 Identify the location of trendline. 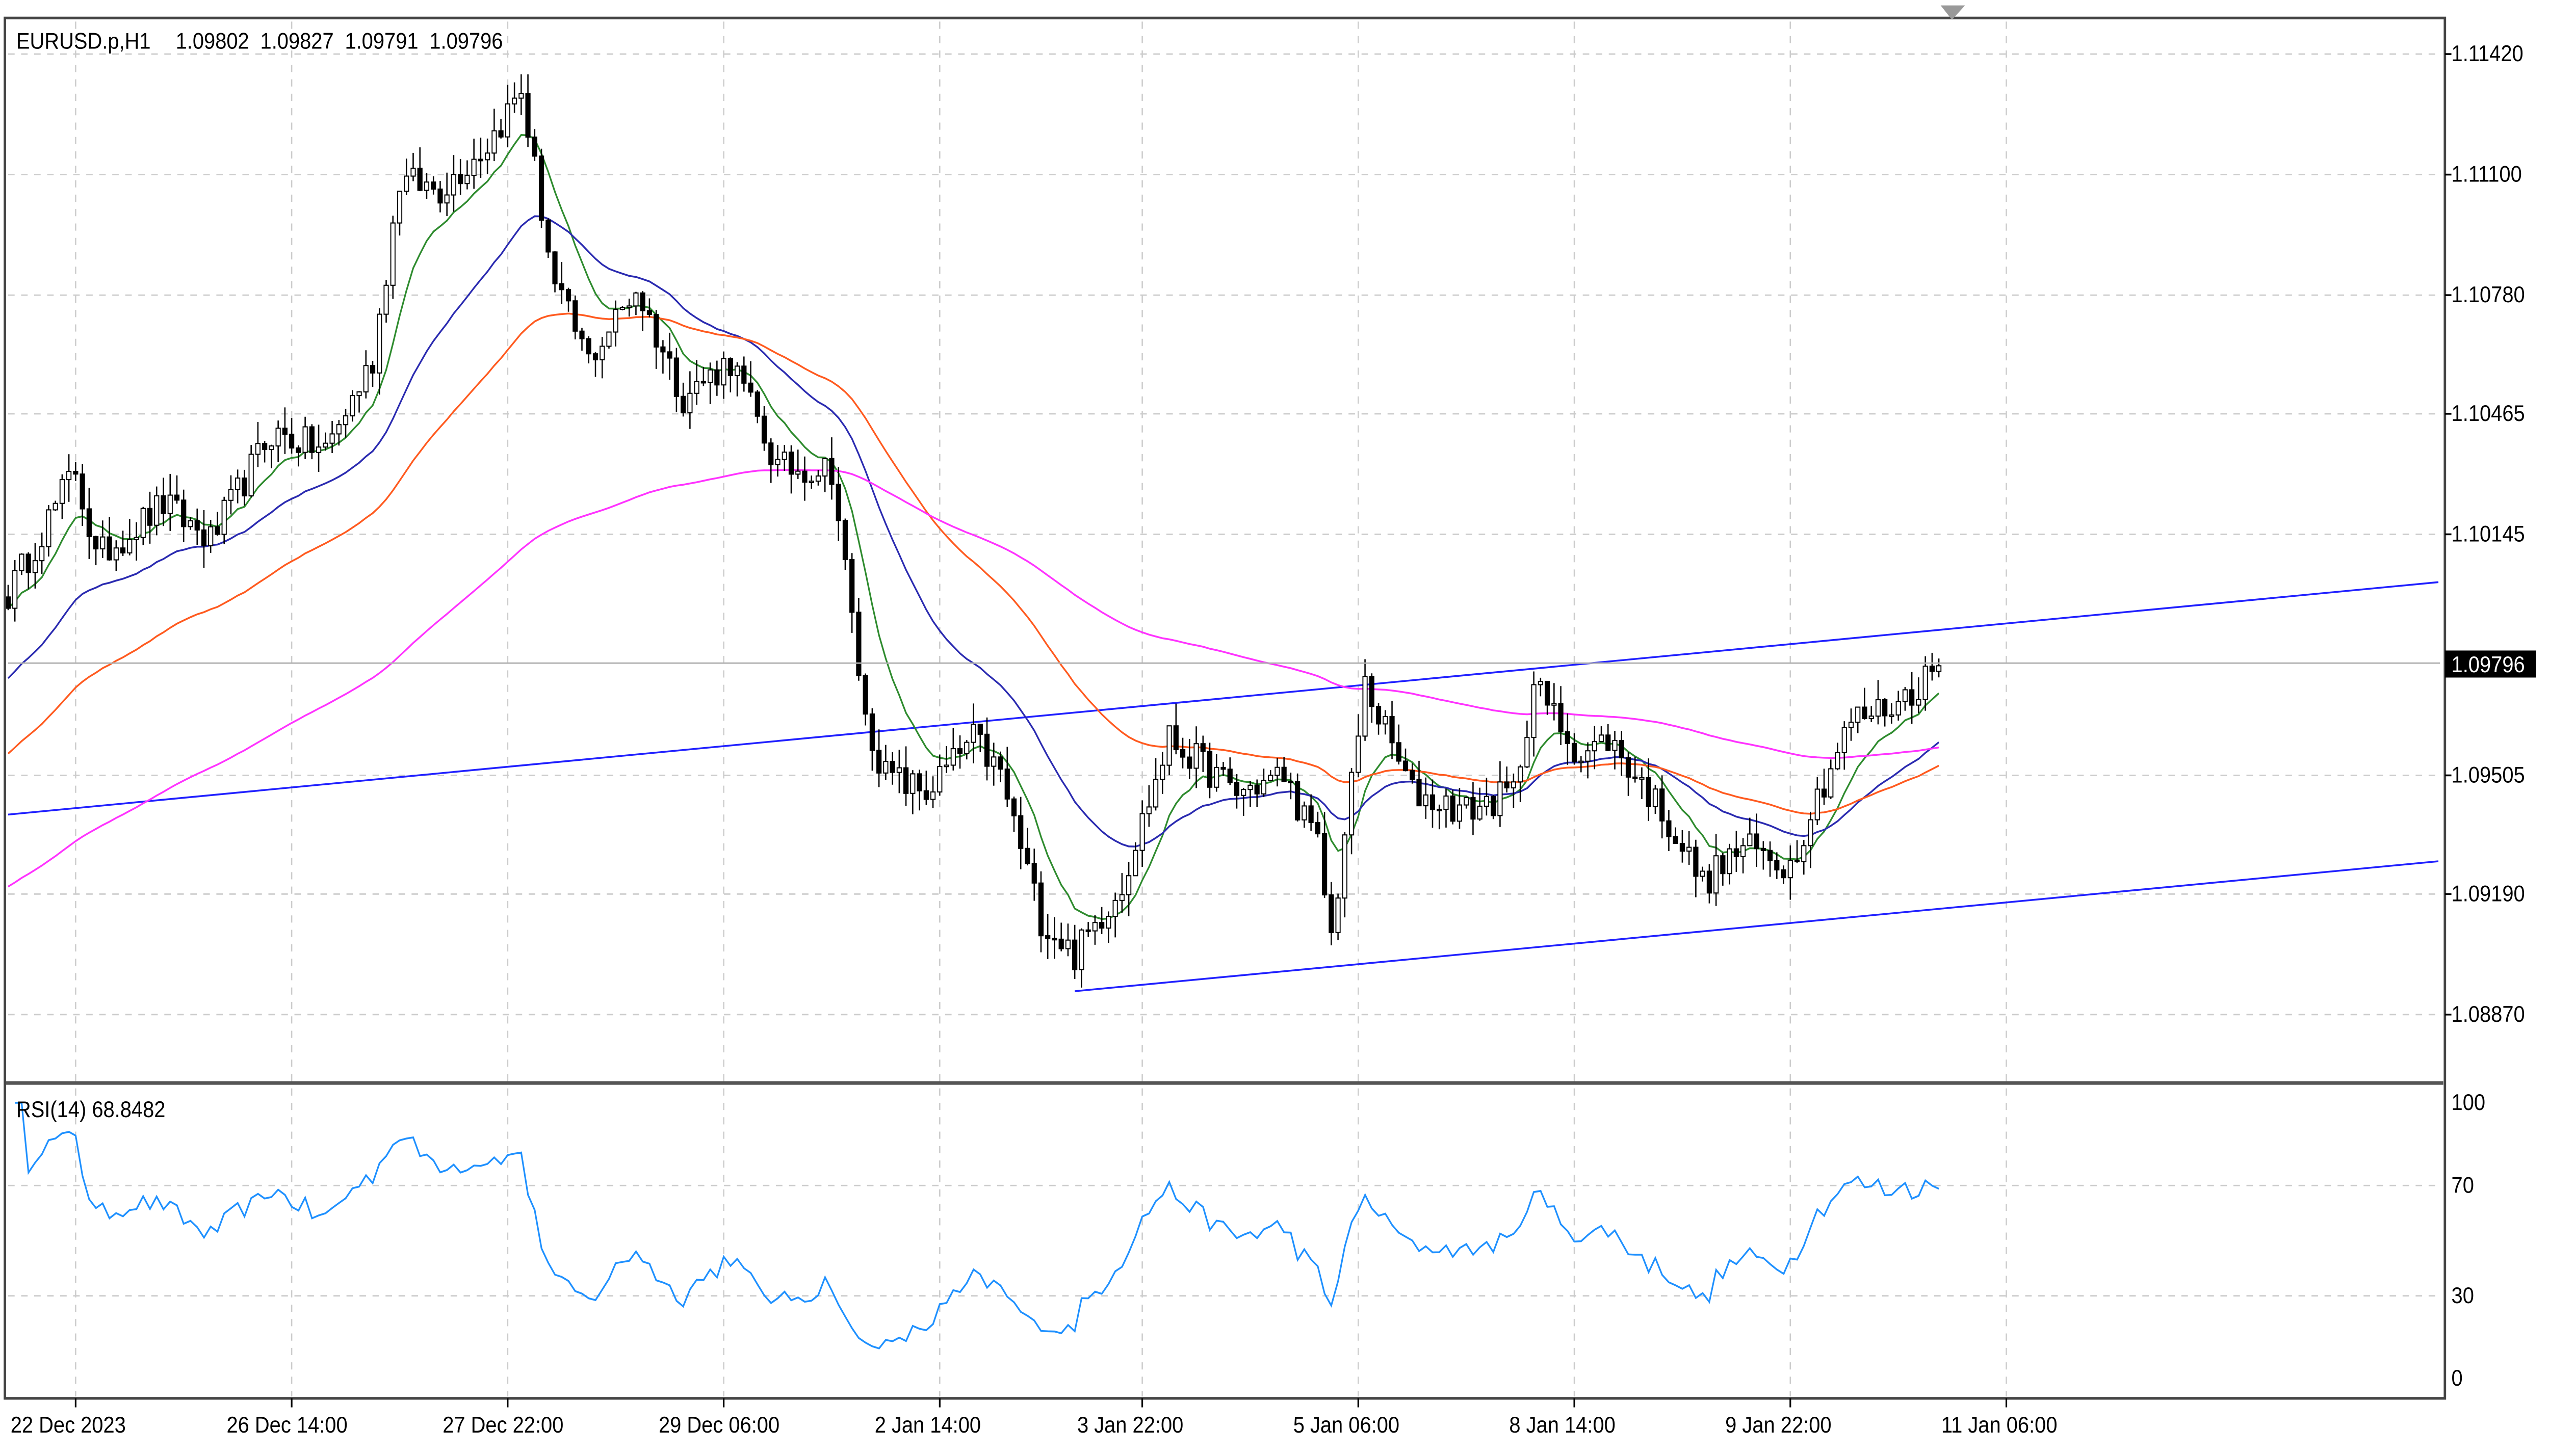
(1757, 926).